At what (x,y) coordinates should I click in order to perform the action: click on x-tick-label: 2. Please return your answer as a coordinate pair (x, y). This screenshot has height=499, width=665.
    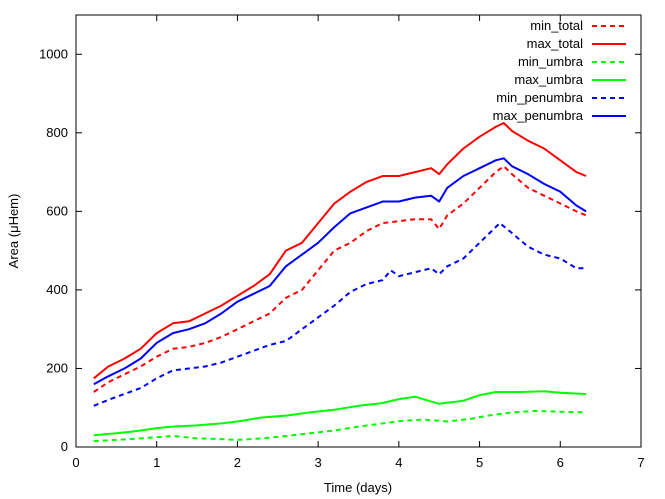
    Looking at the image, I should click on (237, 462).